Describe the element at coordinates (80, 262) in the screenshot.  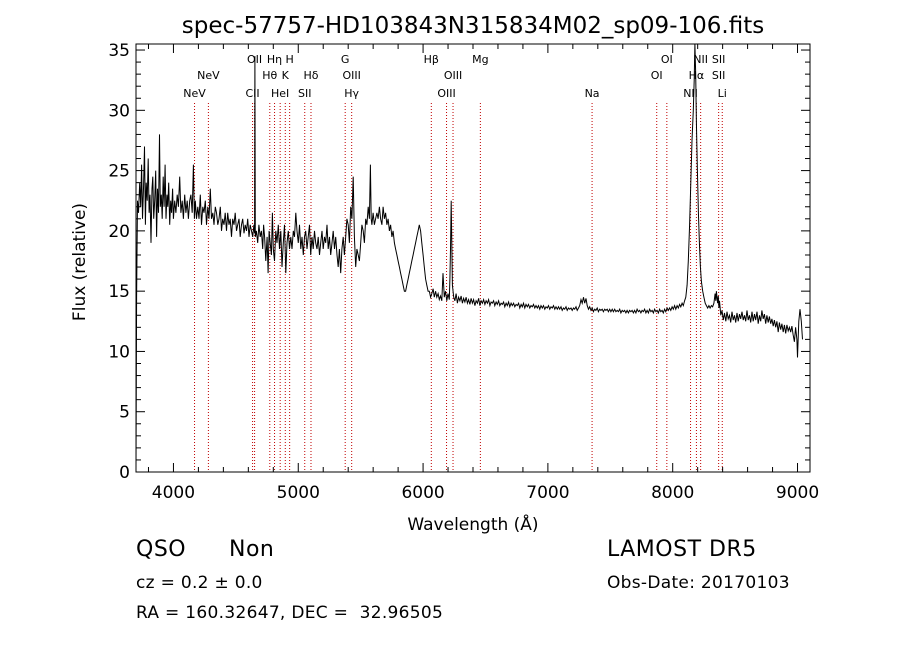
I see `y-axis-label: Flux (relative)` at that location.